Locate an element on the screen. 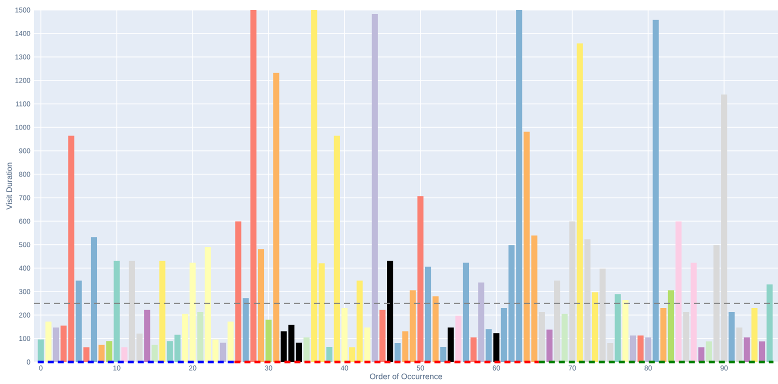  x-axis-title: Order of Occurrence is located at coordinates (406, 376).